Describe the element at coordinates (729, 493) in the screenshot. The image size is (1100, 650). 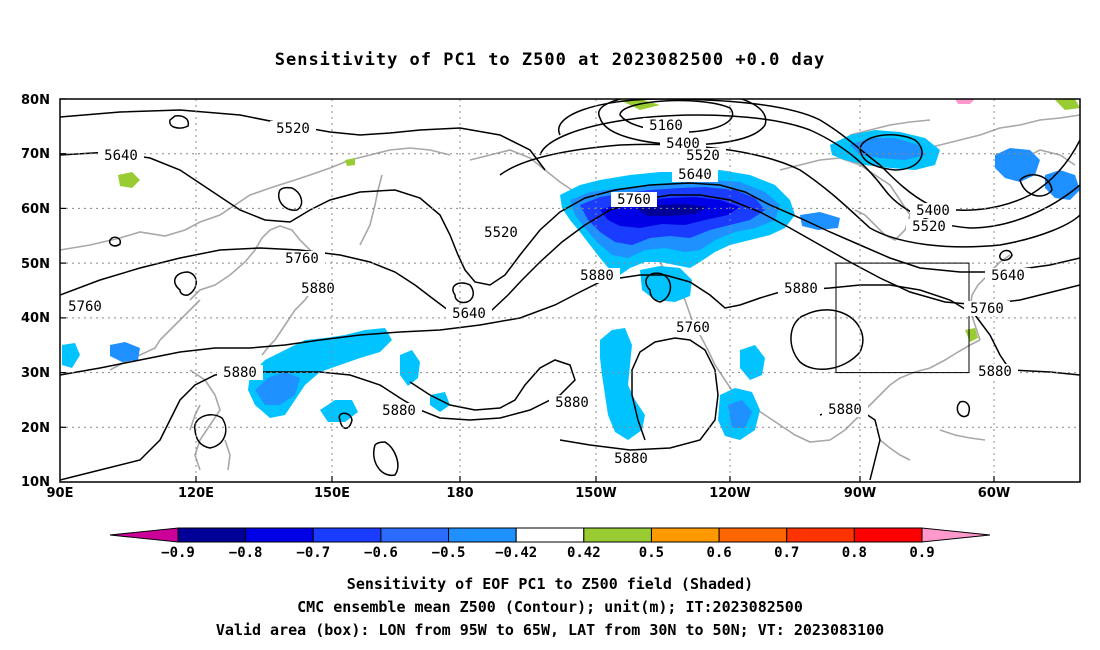
I see `lon-label: 120W` at that location.